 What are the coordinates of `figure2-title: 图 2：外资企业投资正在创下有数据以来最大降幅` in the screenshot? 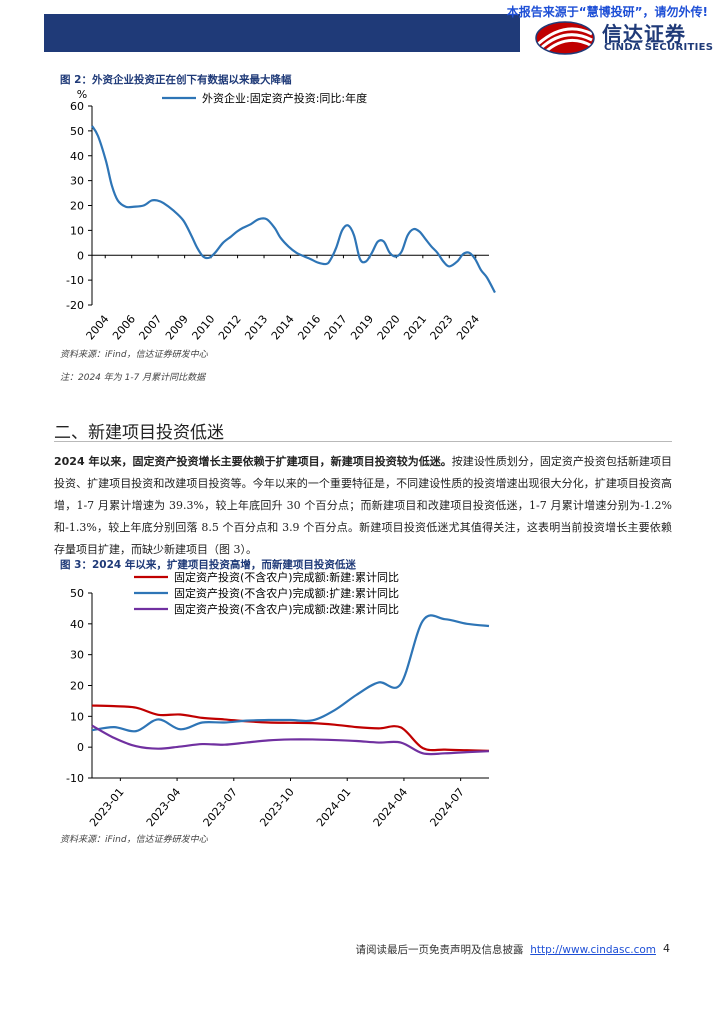 It's located at (176, 80).